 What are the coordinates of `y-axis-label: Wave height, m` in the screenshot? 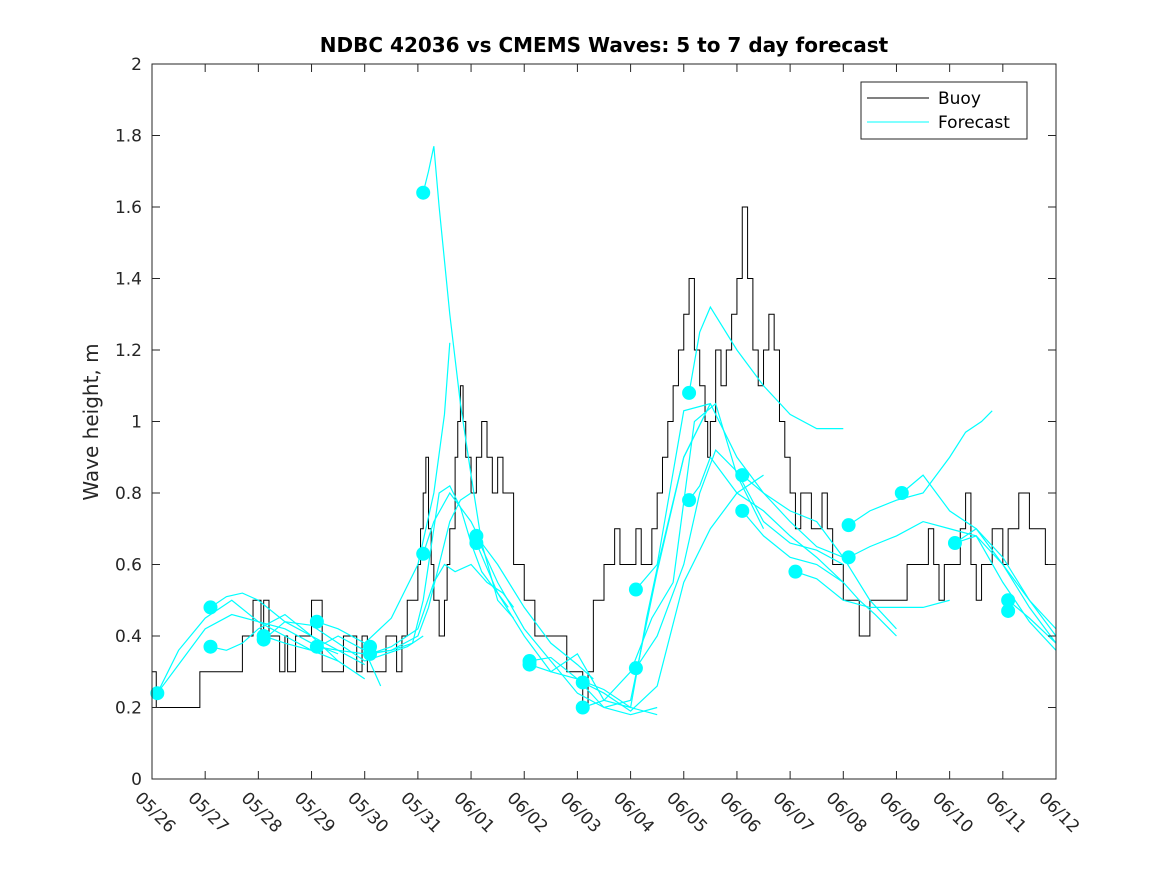 It's located at (91, 421).